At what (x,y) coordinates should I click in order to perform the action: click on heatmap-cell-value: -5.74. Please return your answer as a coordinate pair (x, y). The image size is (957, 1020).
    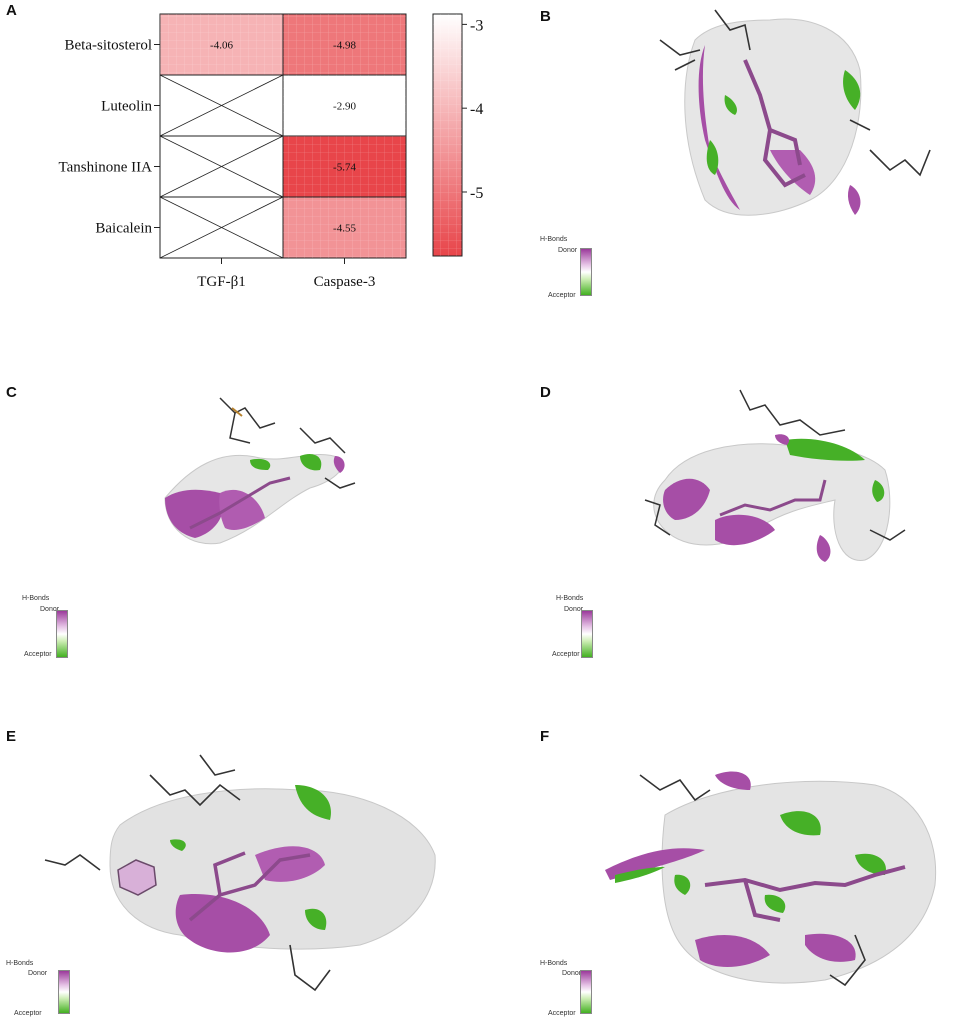
    Looking at the image, I should click on (344, 168).